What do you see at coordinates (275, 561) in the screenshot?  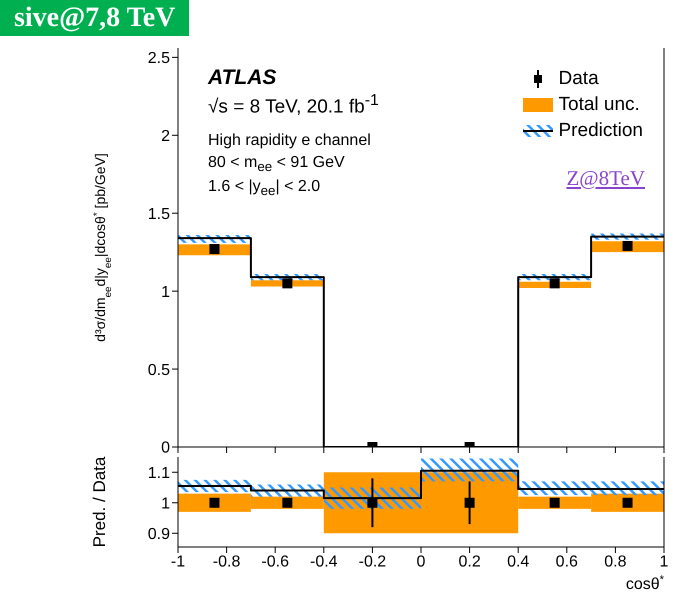 I see `x-tick-label: -0.6` at bounding box center [275, 561].